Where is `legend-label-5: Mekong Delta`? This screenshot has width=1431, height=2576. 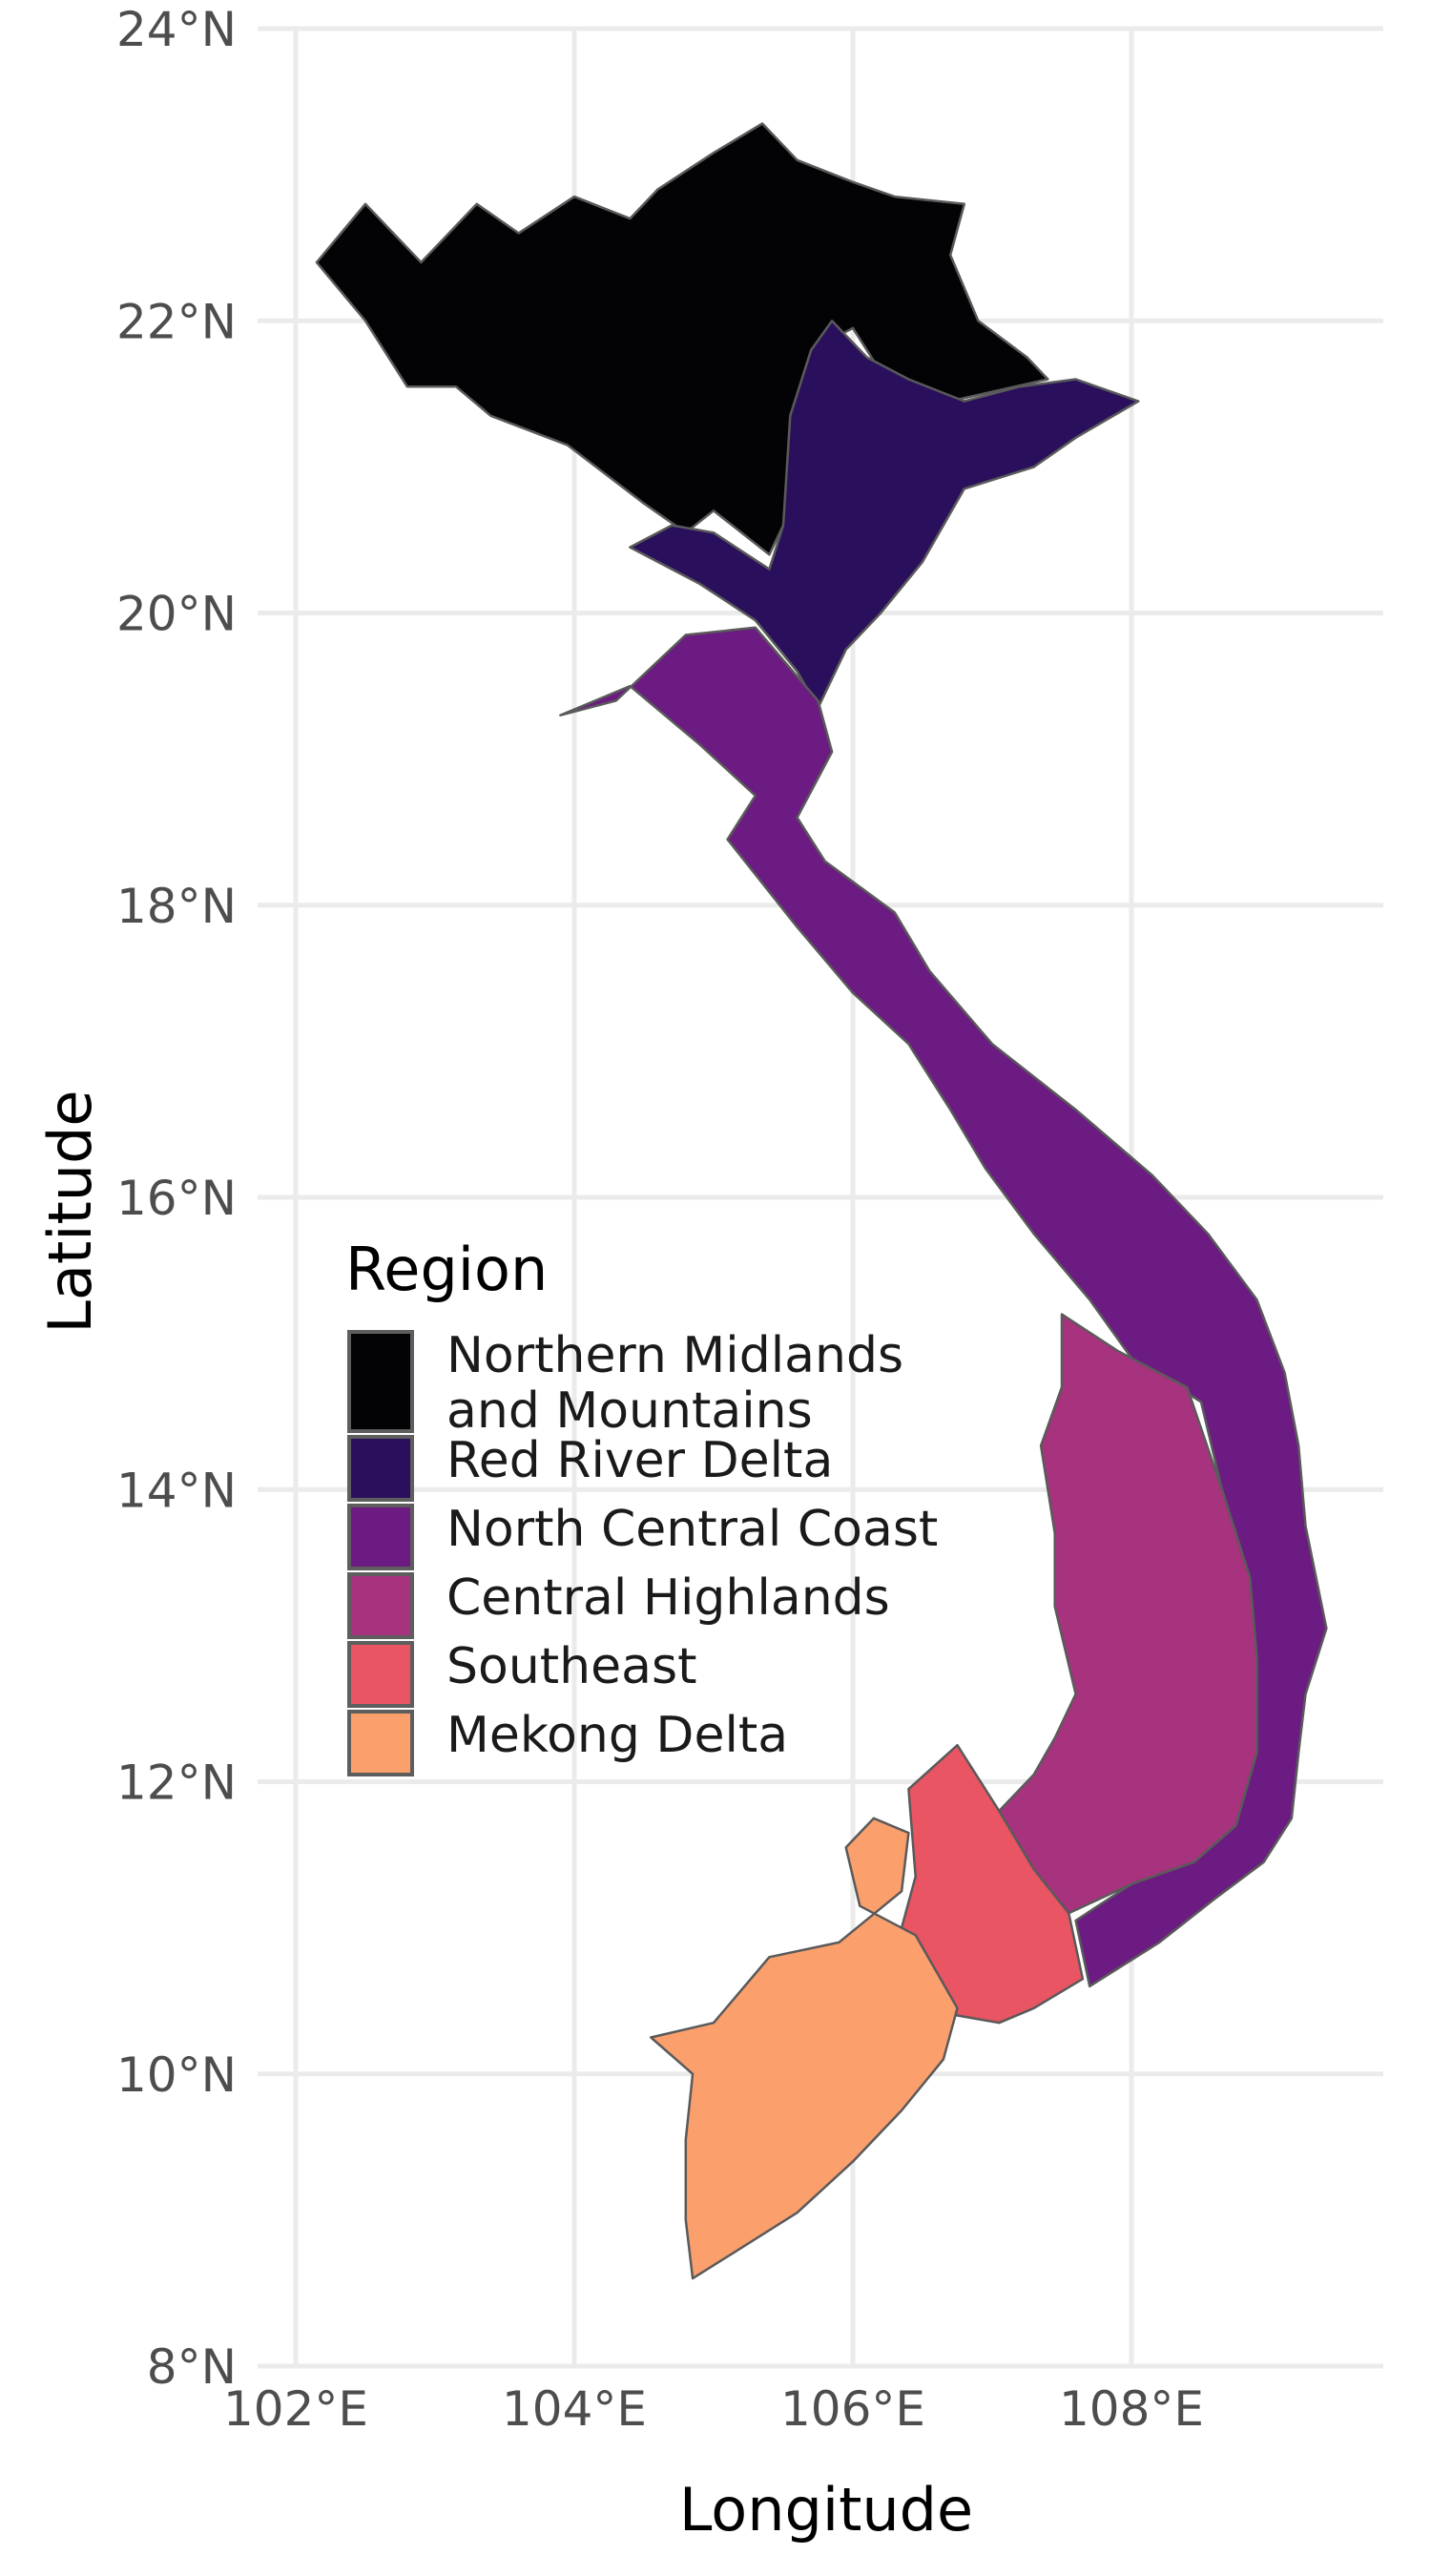 legend-label-5: Mekong Delta is located at coordinates (617, 1735).